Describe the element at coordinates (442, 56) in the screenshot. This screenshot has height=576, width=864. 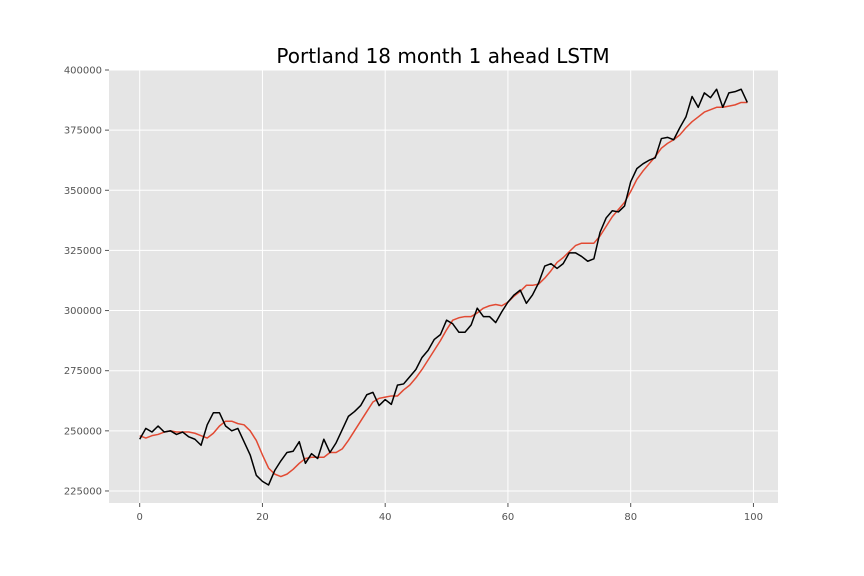
I see `chart-title: Portland 18 month 1 ahead LSTM` at that location.